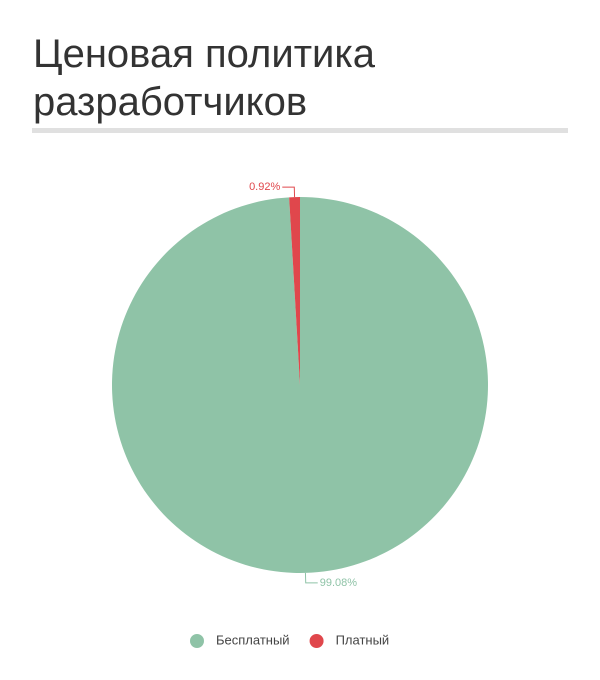 This screenshot has height=680, width=600. What do you see at coordinates (253, 639) in the screenshot?
I see `legend-label: Бесплатный` at bounding box center [253, 639].